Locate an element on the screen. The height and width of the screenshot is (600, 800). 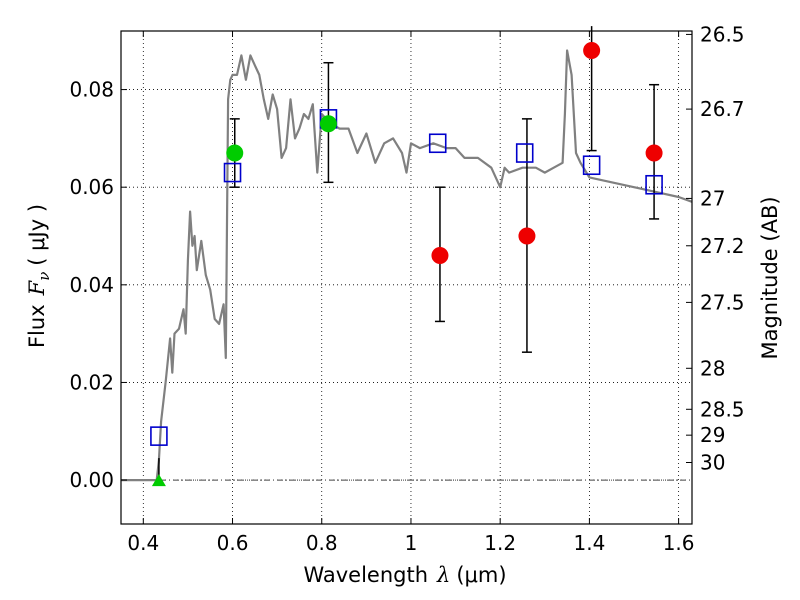
y-axis-title-unit: ( μJy ) is located at coordinates (37, 235).